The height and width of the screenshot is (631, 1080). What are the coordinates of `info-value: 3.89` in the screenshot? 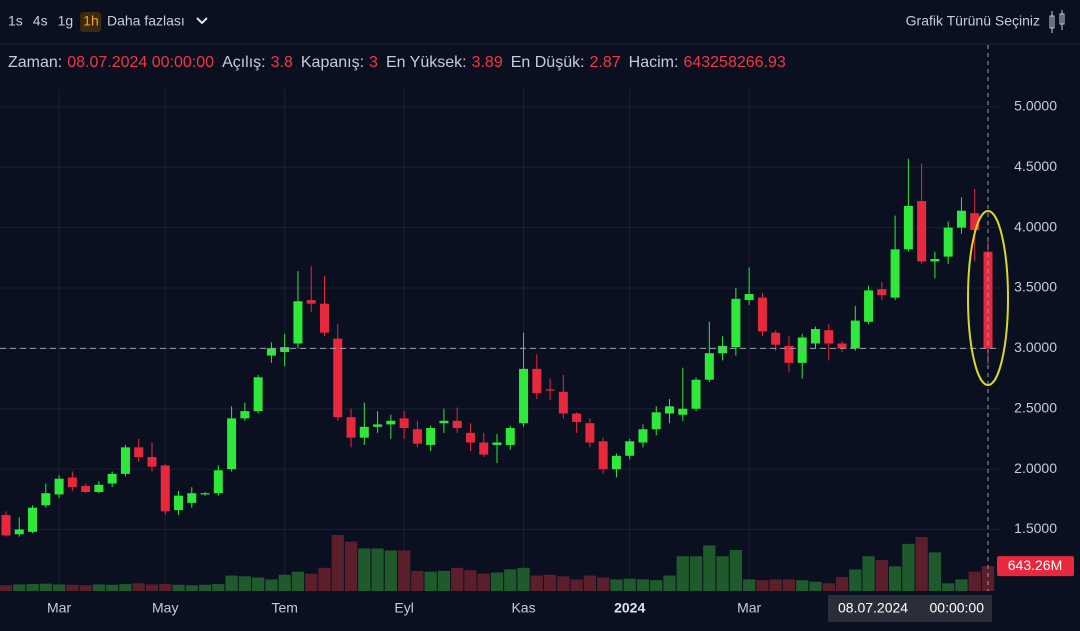 It's located at (487, 62).